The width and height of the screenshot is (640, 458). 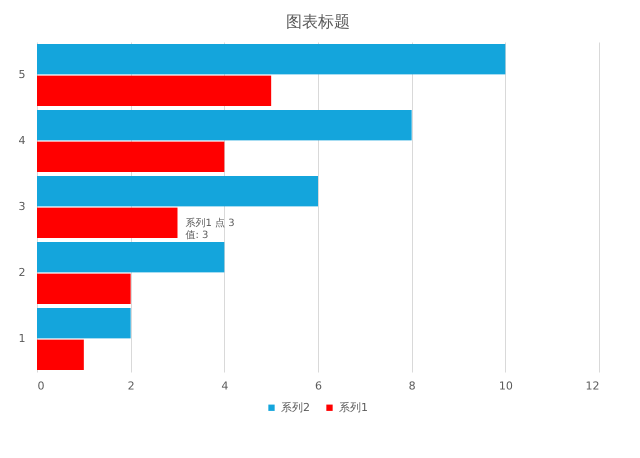 I want to click on legend-label: 系列2, so click(x=295, y=407).